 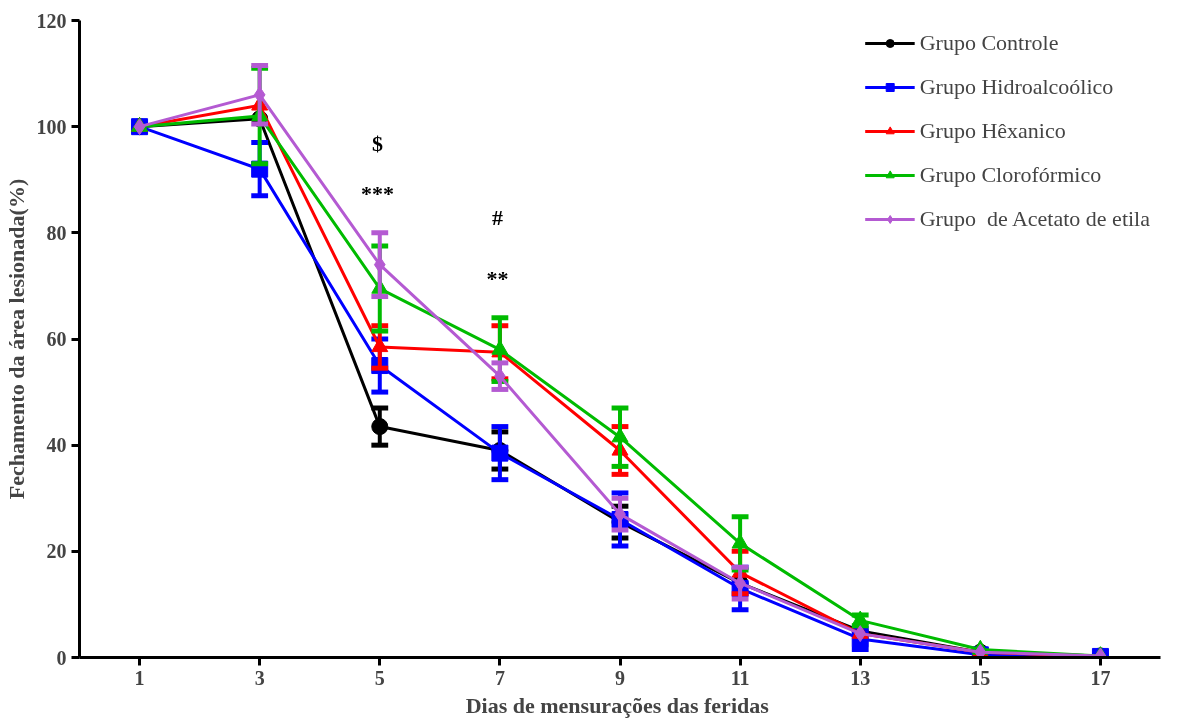 I want to click on x-tick-label: 5, so click(x=379, y=677).